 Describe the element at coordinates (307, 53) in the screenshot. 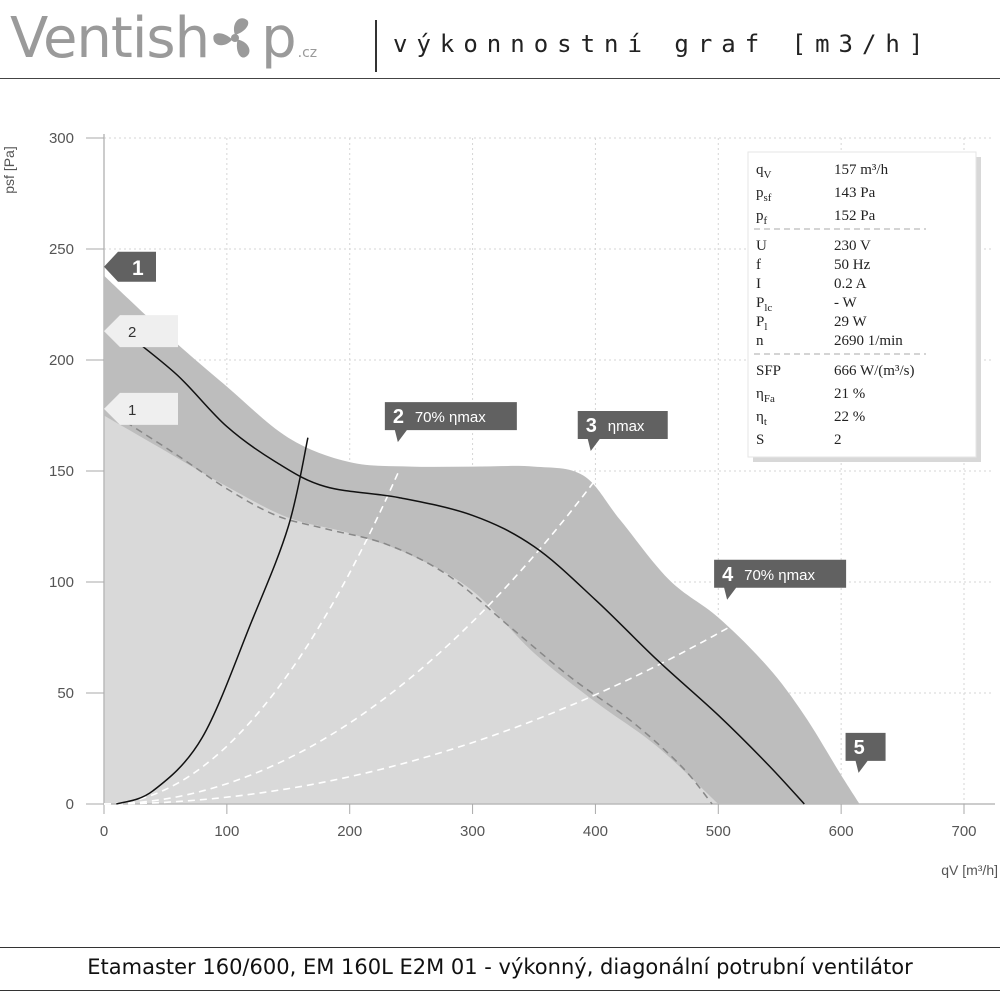

I see `brand-tld: .cz` at that location.